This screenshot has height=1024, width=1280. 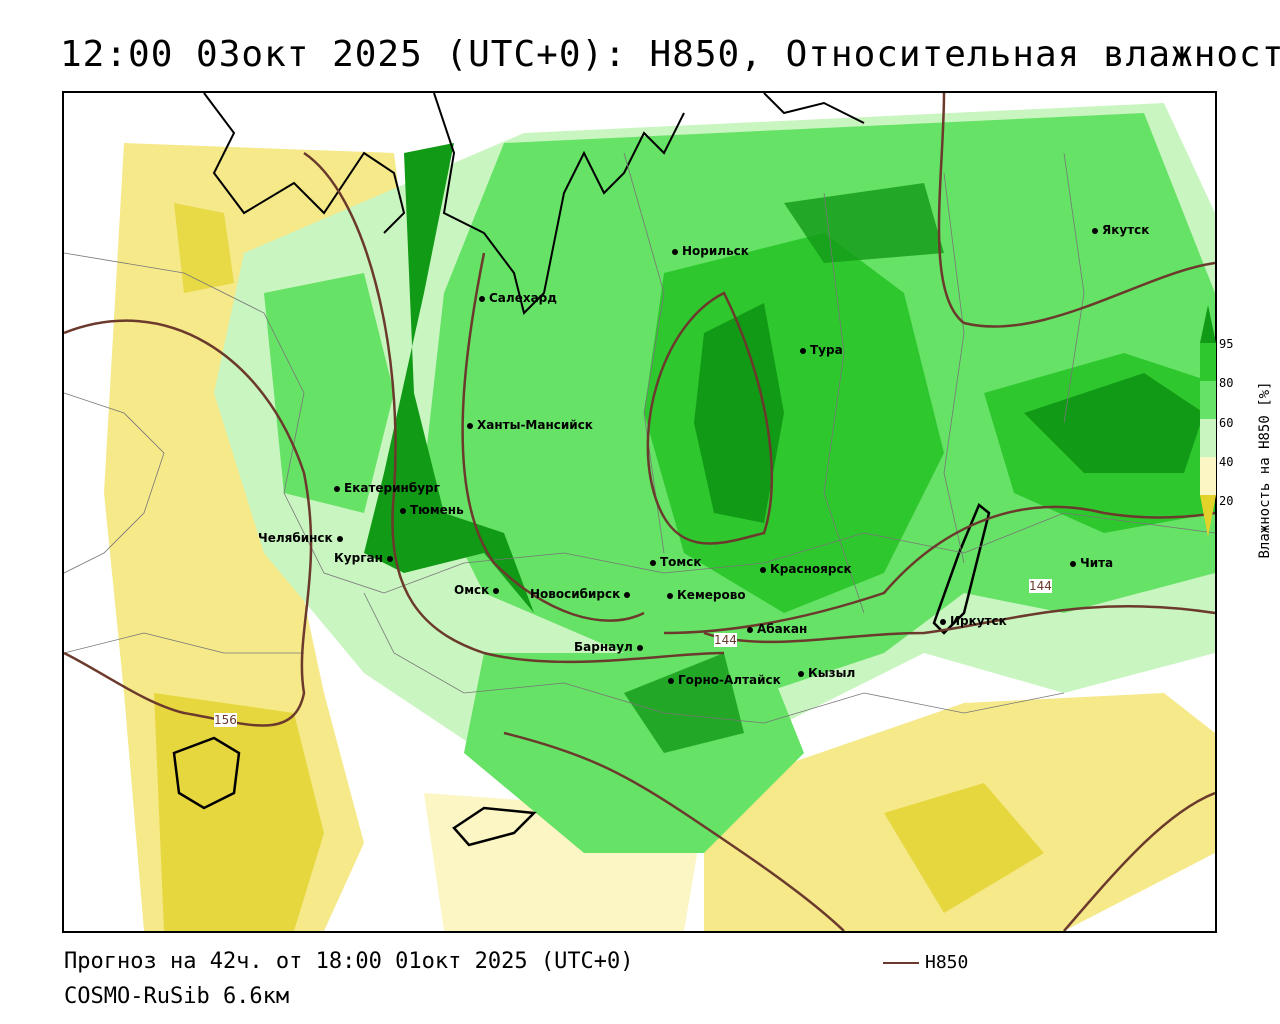 What do you see at coordinates (725, 640) in the screenshot?
I see `isoline-label-144-center: 144` at bounding box center [725, 640].